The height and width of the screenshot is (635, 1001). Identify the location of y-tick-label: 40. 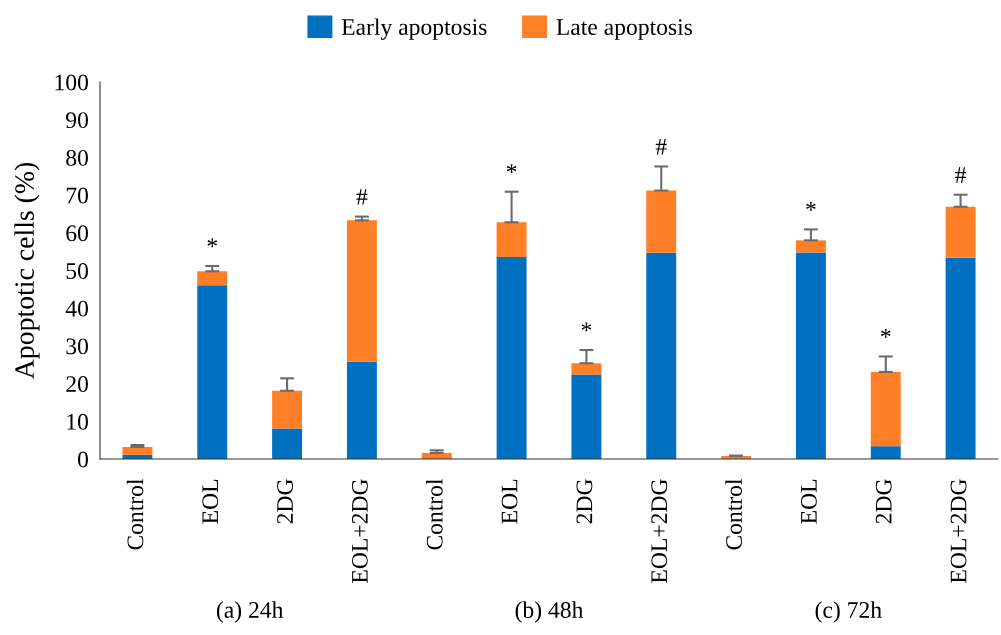
(76, 308).